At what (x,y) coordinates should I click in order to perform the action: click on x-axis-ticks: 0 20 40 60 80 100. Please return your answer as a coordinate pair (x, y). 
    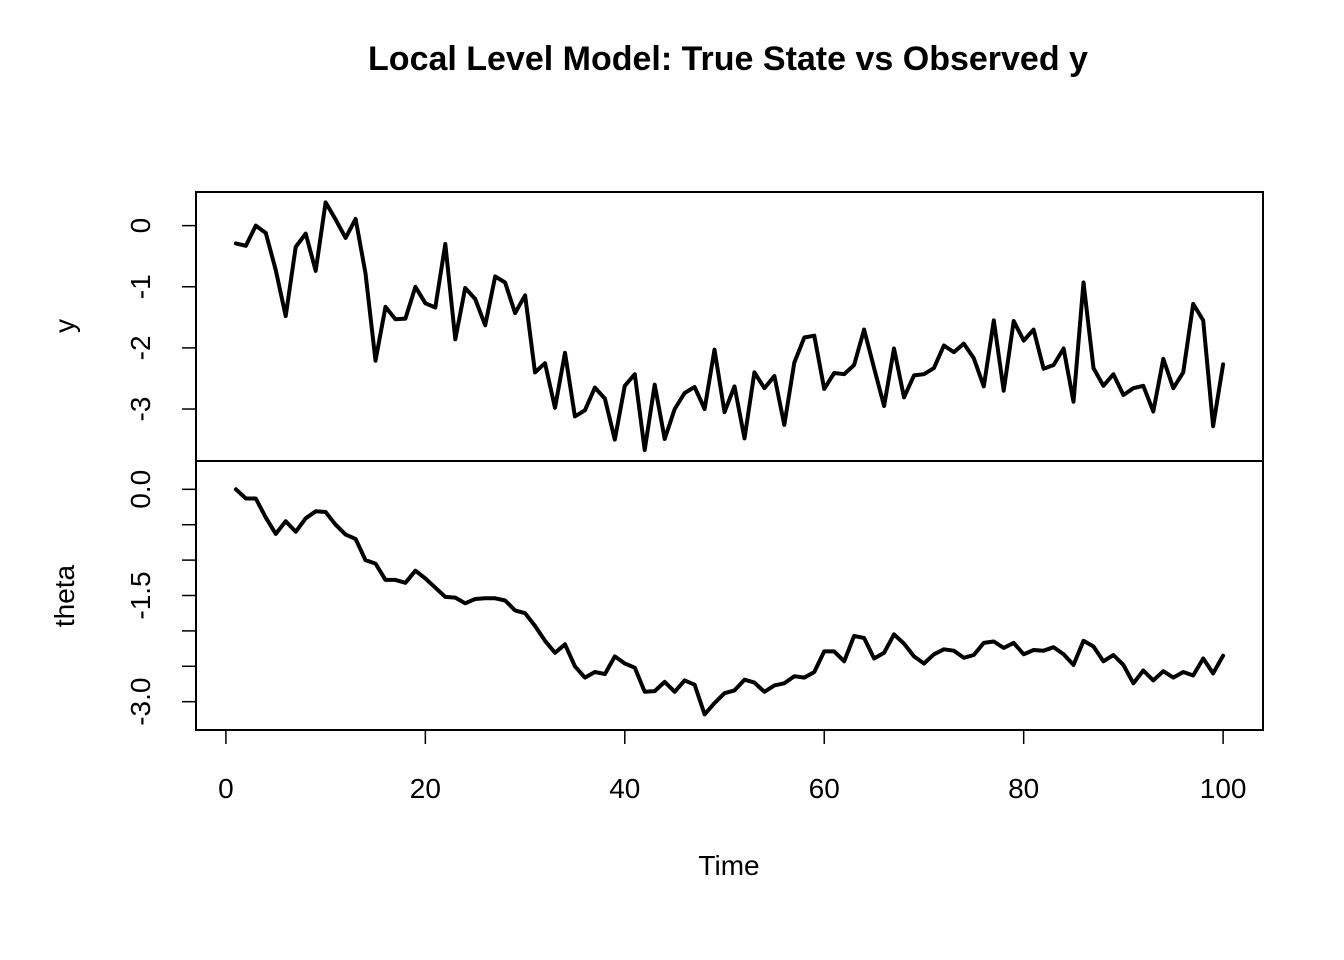
    Looking at the image, I should click on (732, 766).